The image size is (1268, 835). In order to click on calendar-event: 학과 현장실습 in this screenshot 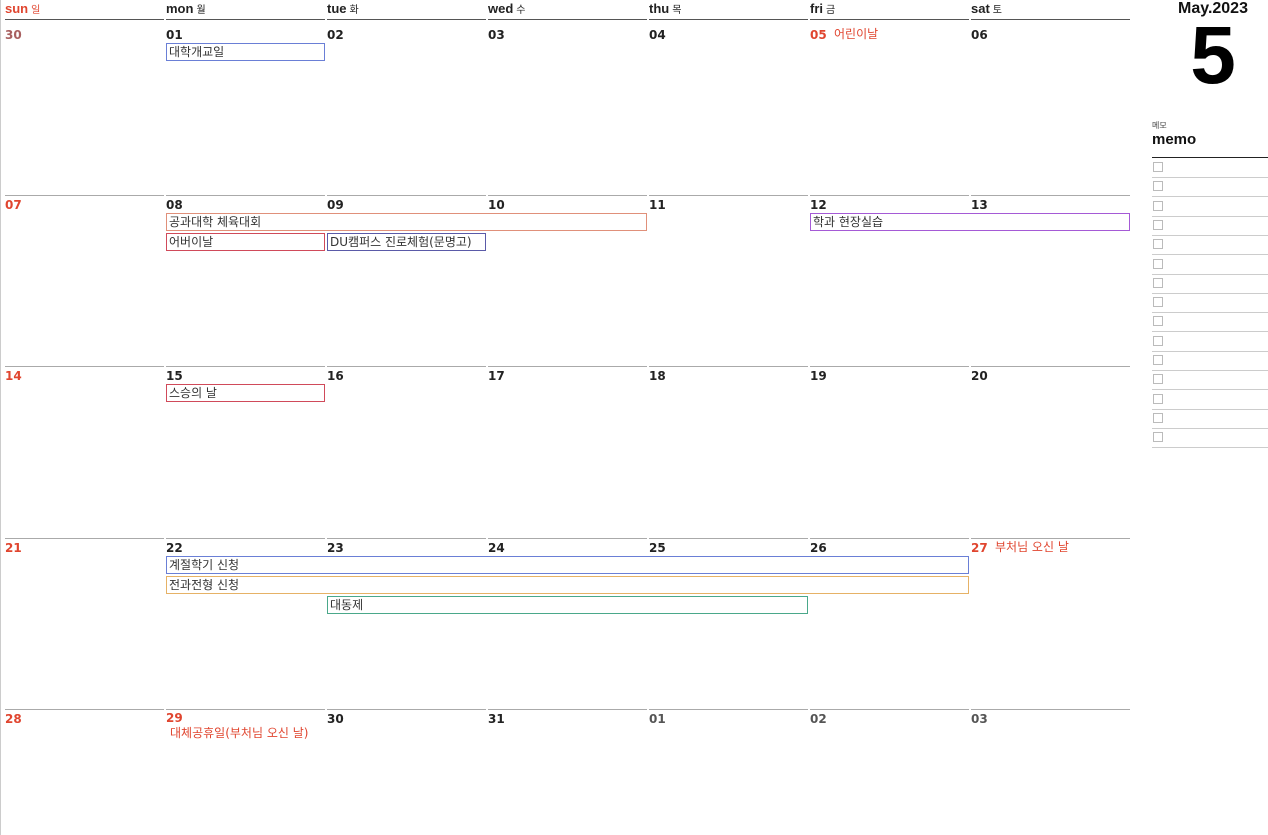, I will do `click(970, 222)`.